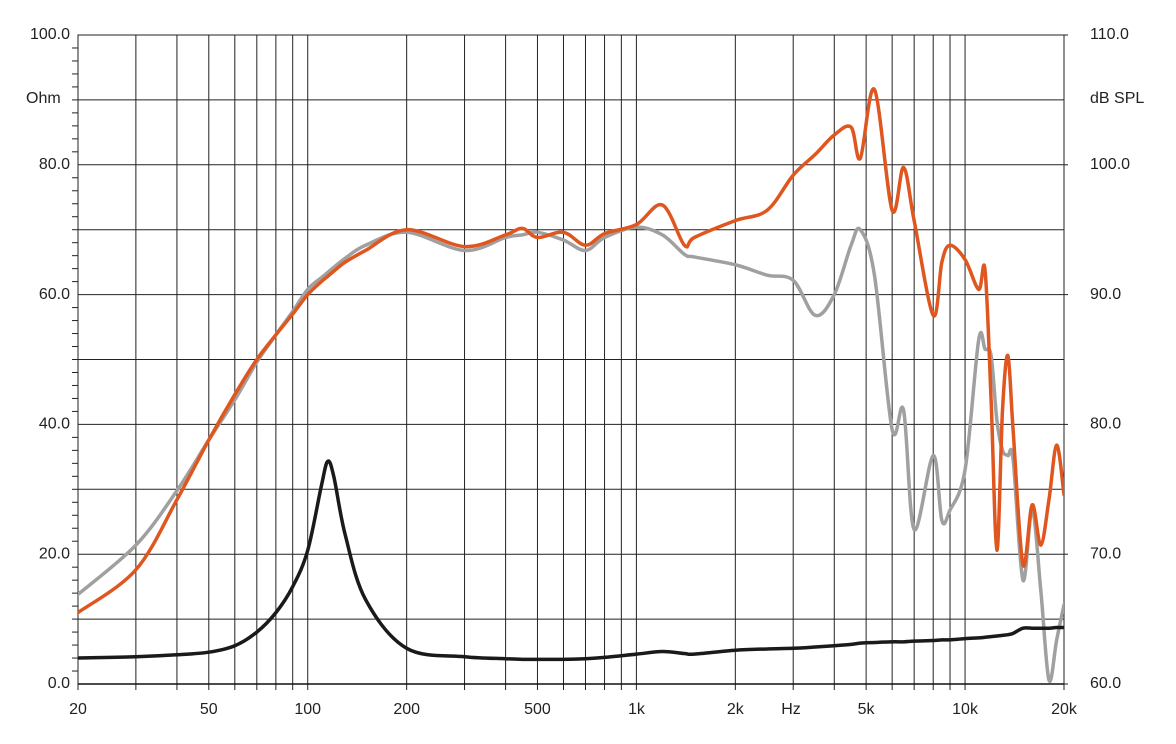 The image size is (1176, 744). I want to click on x-tick-label: 50, so click(209, 709).